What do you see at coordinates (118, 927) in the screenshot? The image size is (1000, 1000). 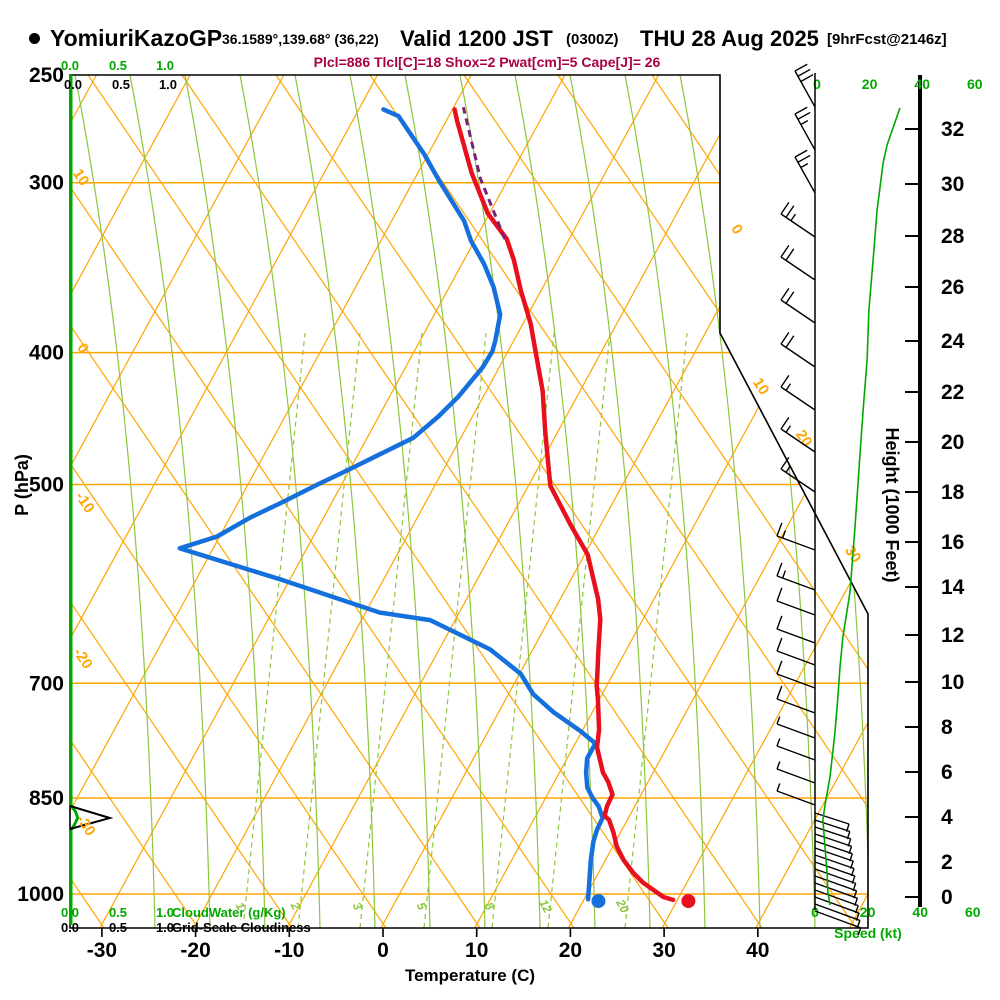 I see `cloudiness-scale-bottom: 0.5` at bounding box center [118, 927].